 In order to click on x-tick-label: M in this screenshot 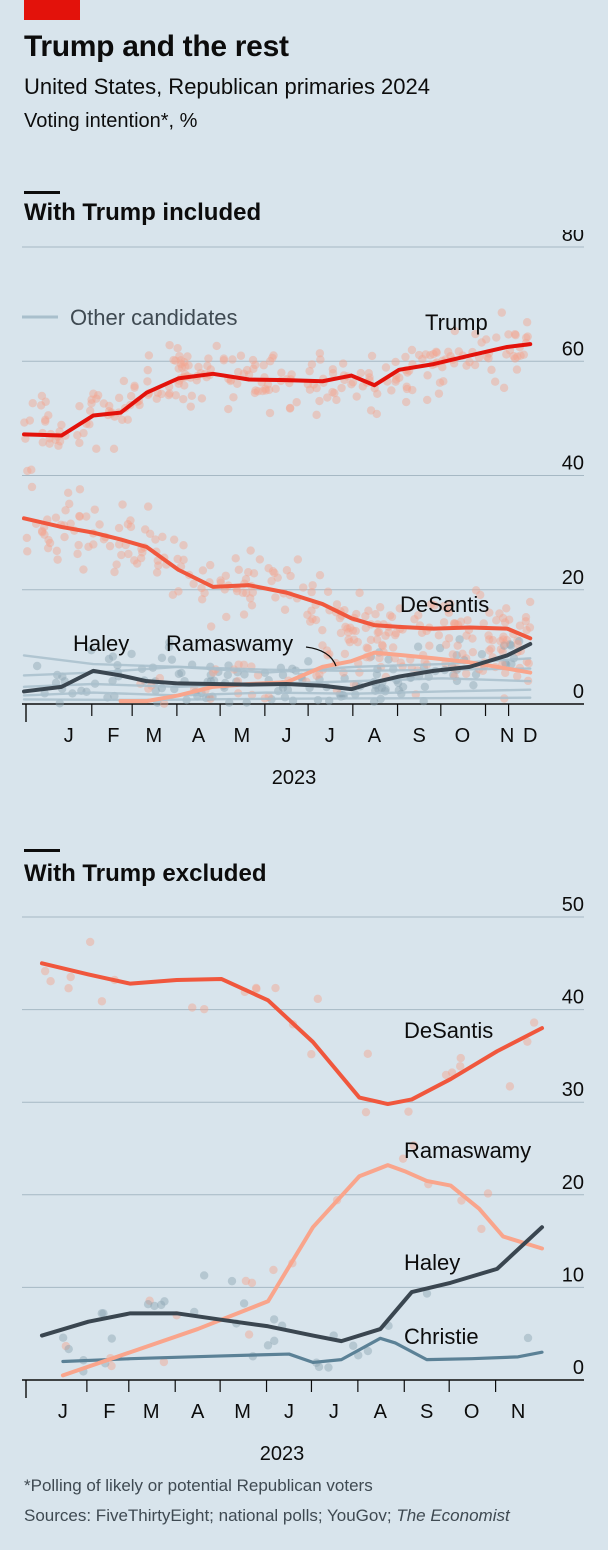, I will do `click(242, 1412)`.